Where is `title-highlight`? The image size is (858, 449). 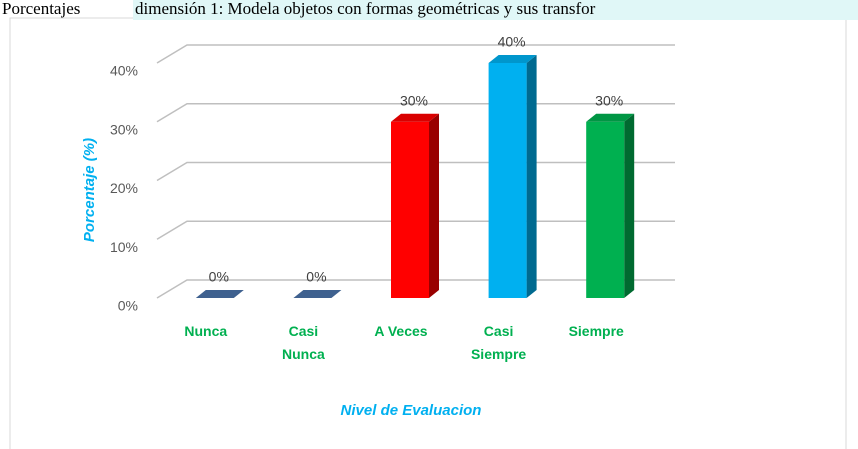 title-highlight is located at coordinates (495, 10).